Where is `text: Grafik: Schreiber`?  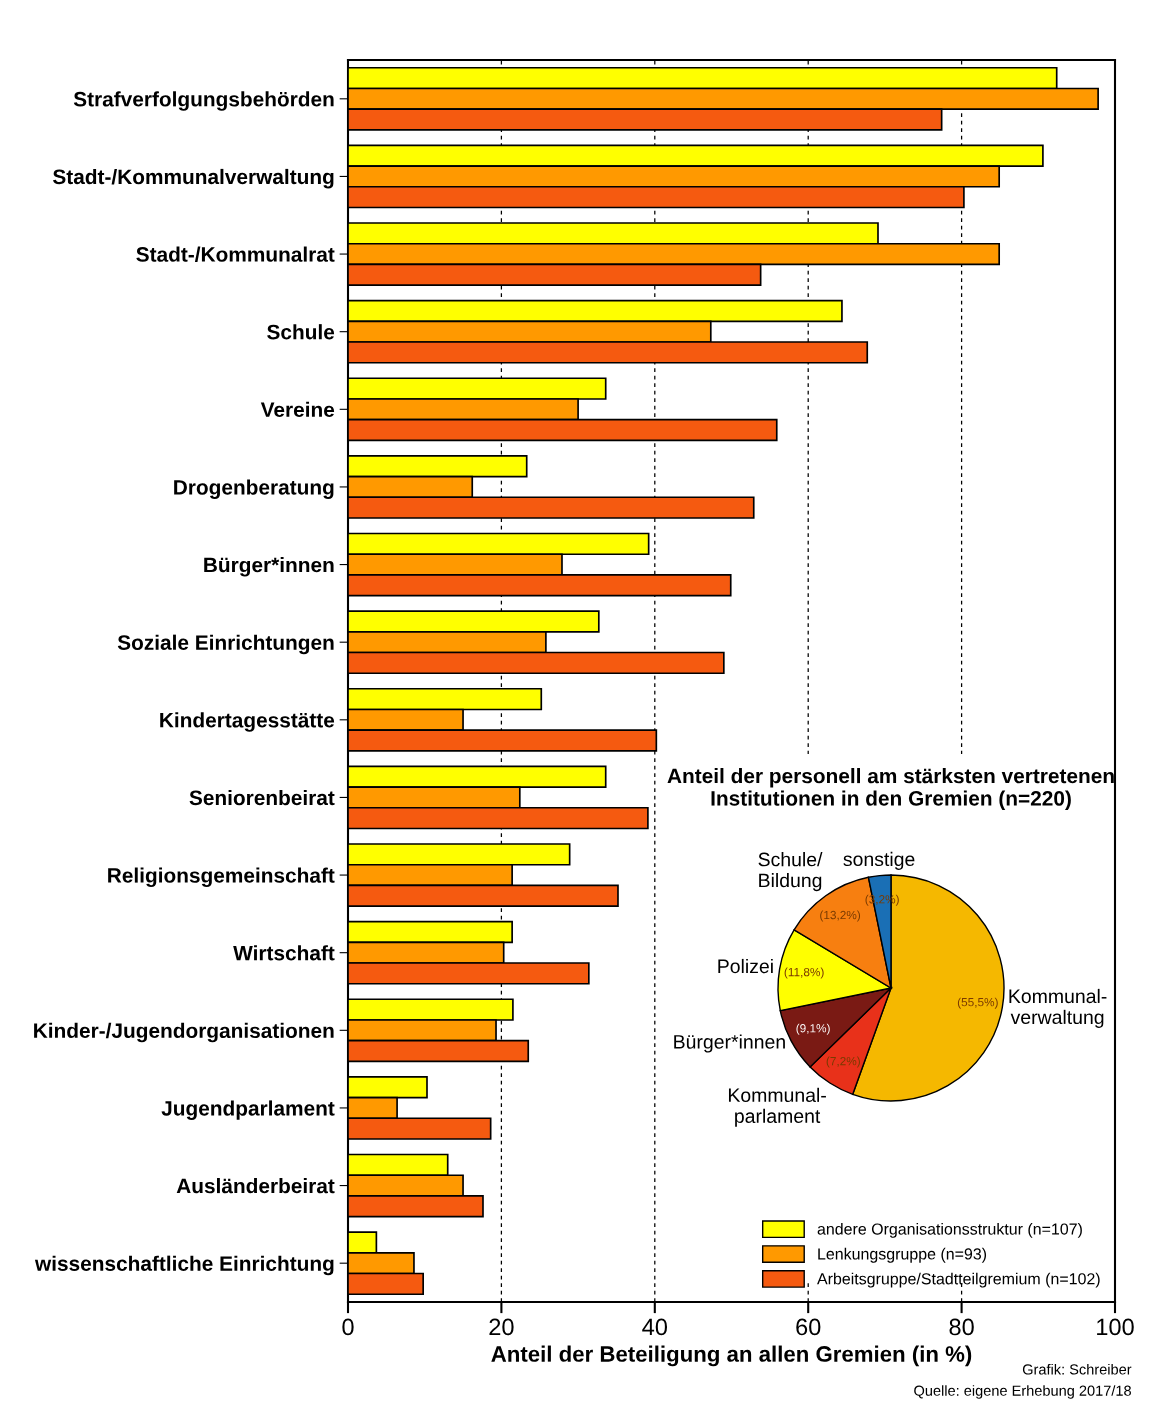 text: Grafik: Schreiber is located at coordinates (1077, 1369).